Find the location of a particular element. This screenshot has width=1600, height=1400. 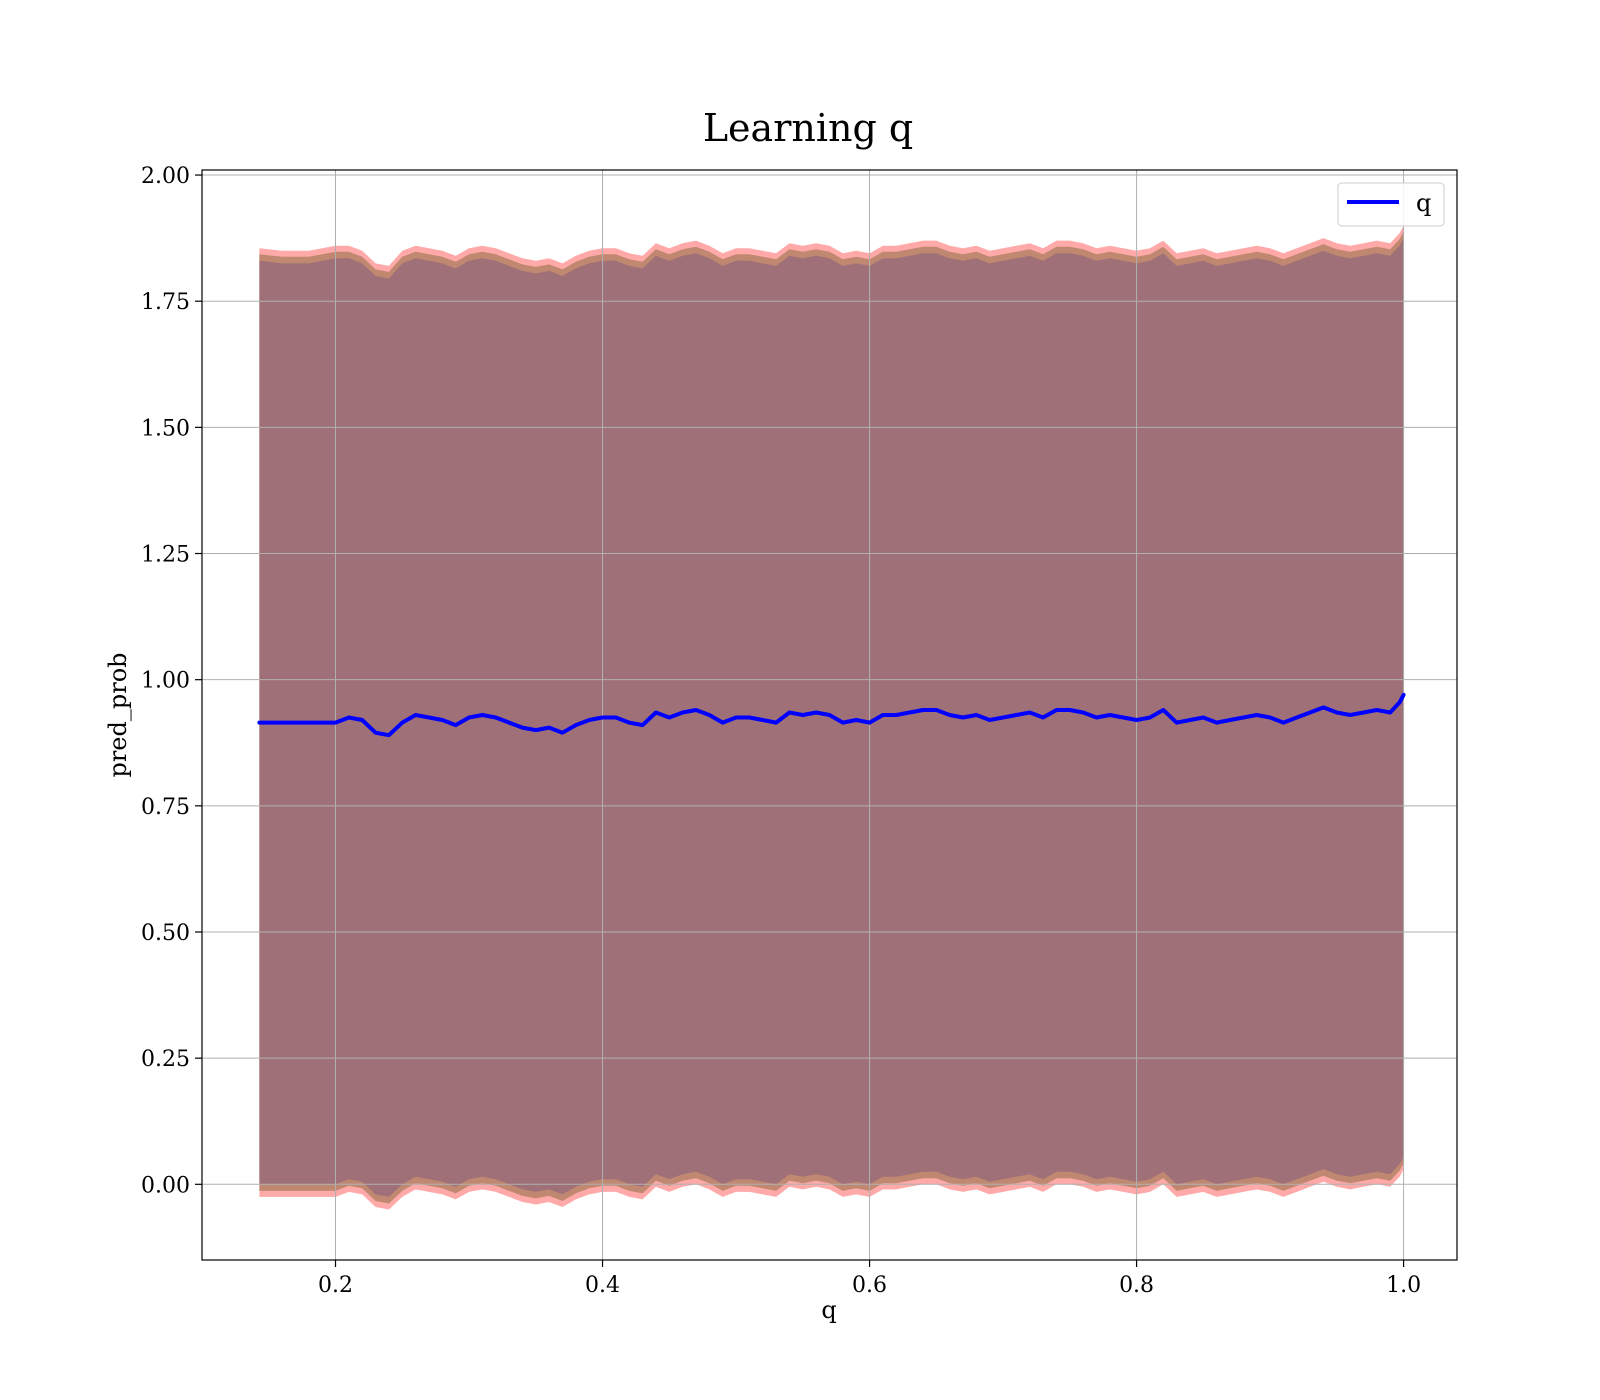

y-tick-label: 0.50 is located at coordinates (165, 933).